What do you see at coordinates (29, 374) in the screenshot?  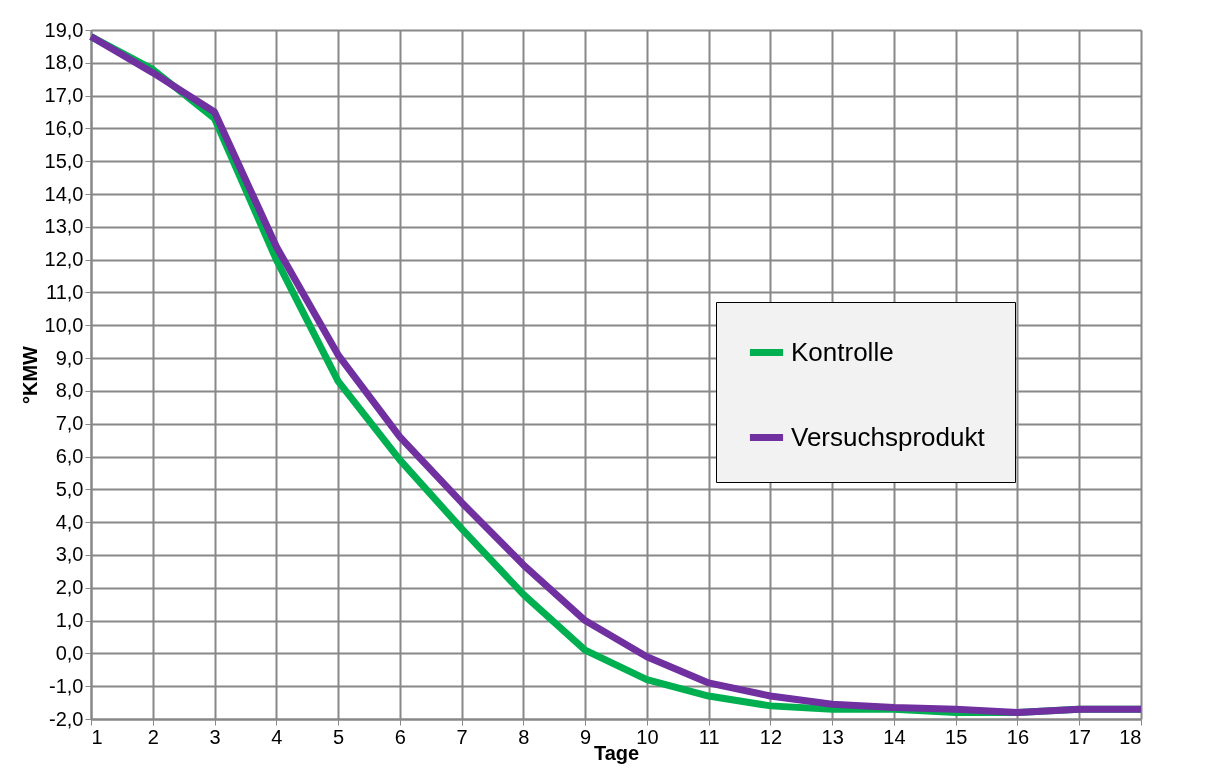 I see `y-axis-title: °KMW` at bounding box center [29, 374].